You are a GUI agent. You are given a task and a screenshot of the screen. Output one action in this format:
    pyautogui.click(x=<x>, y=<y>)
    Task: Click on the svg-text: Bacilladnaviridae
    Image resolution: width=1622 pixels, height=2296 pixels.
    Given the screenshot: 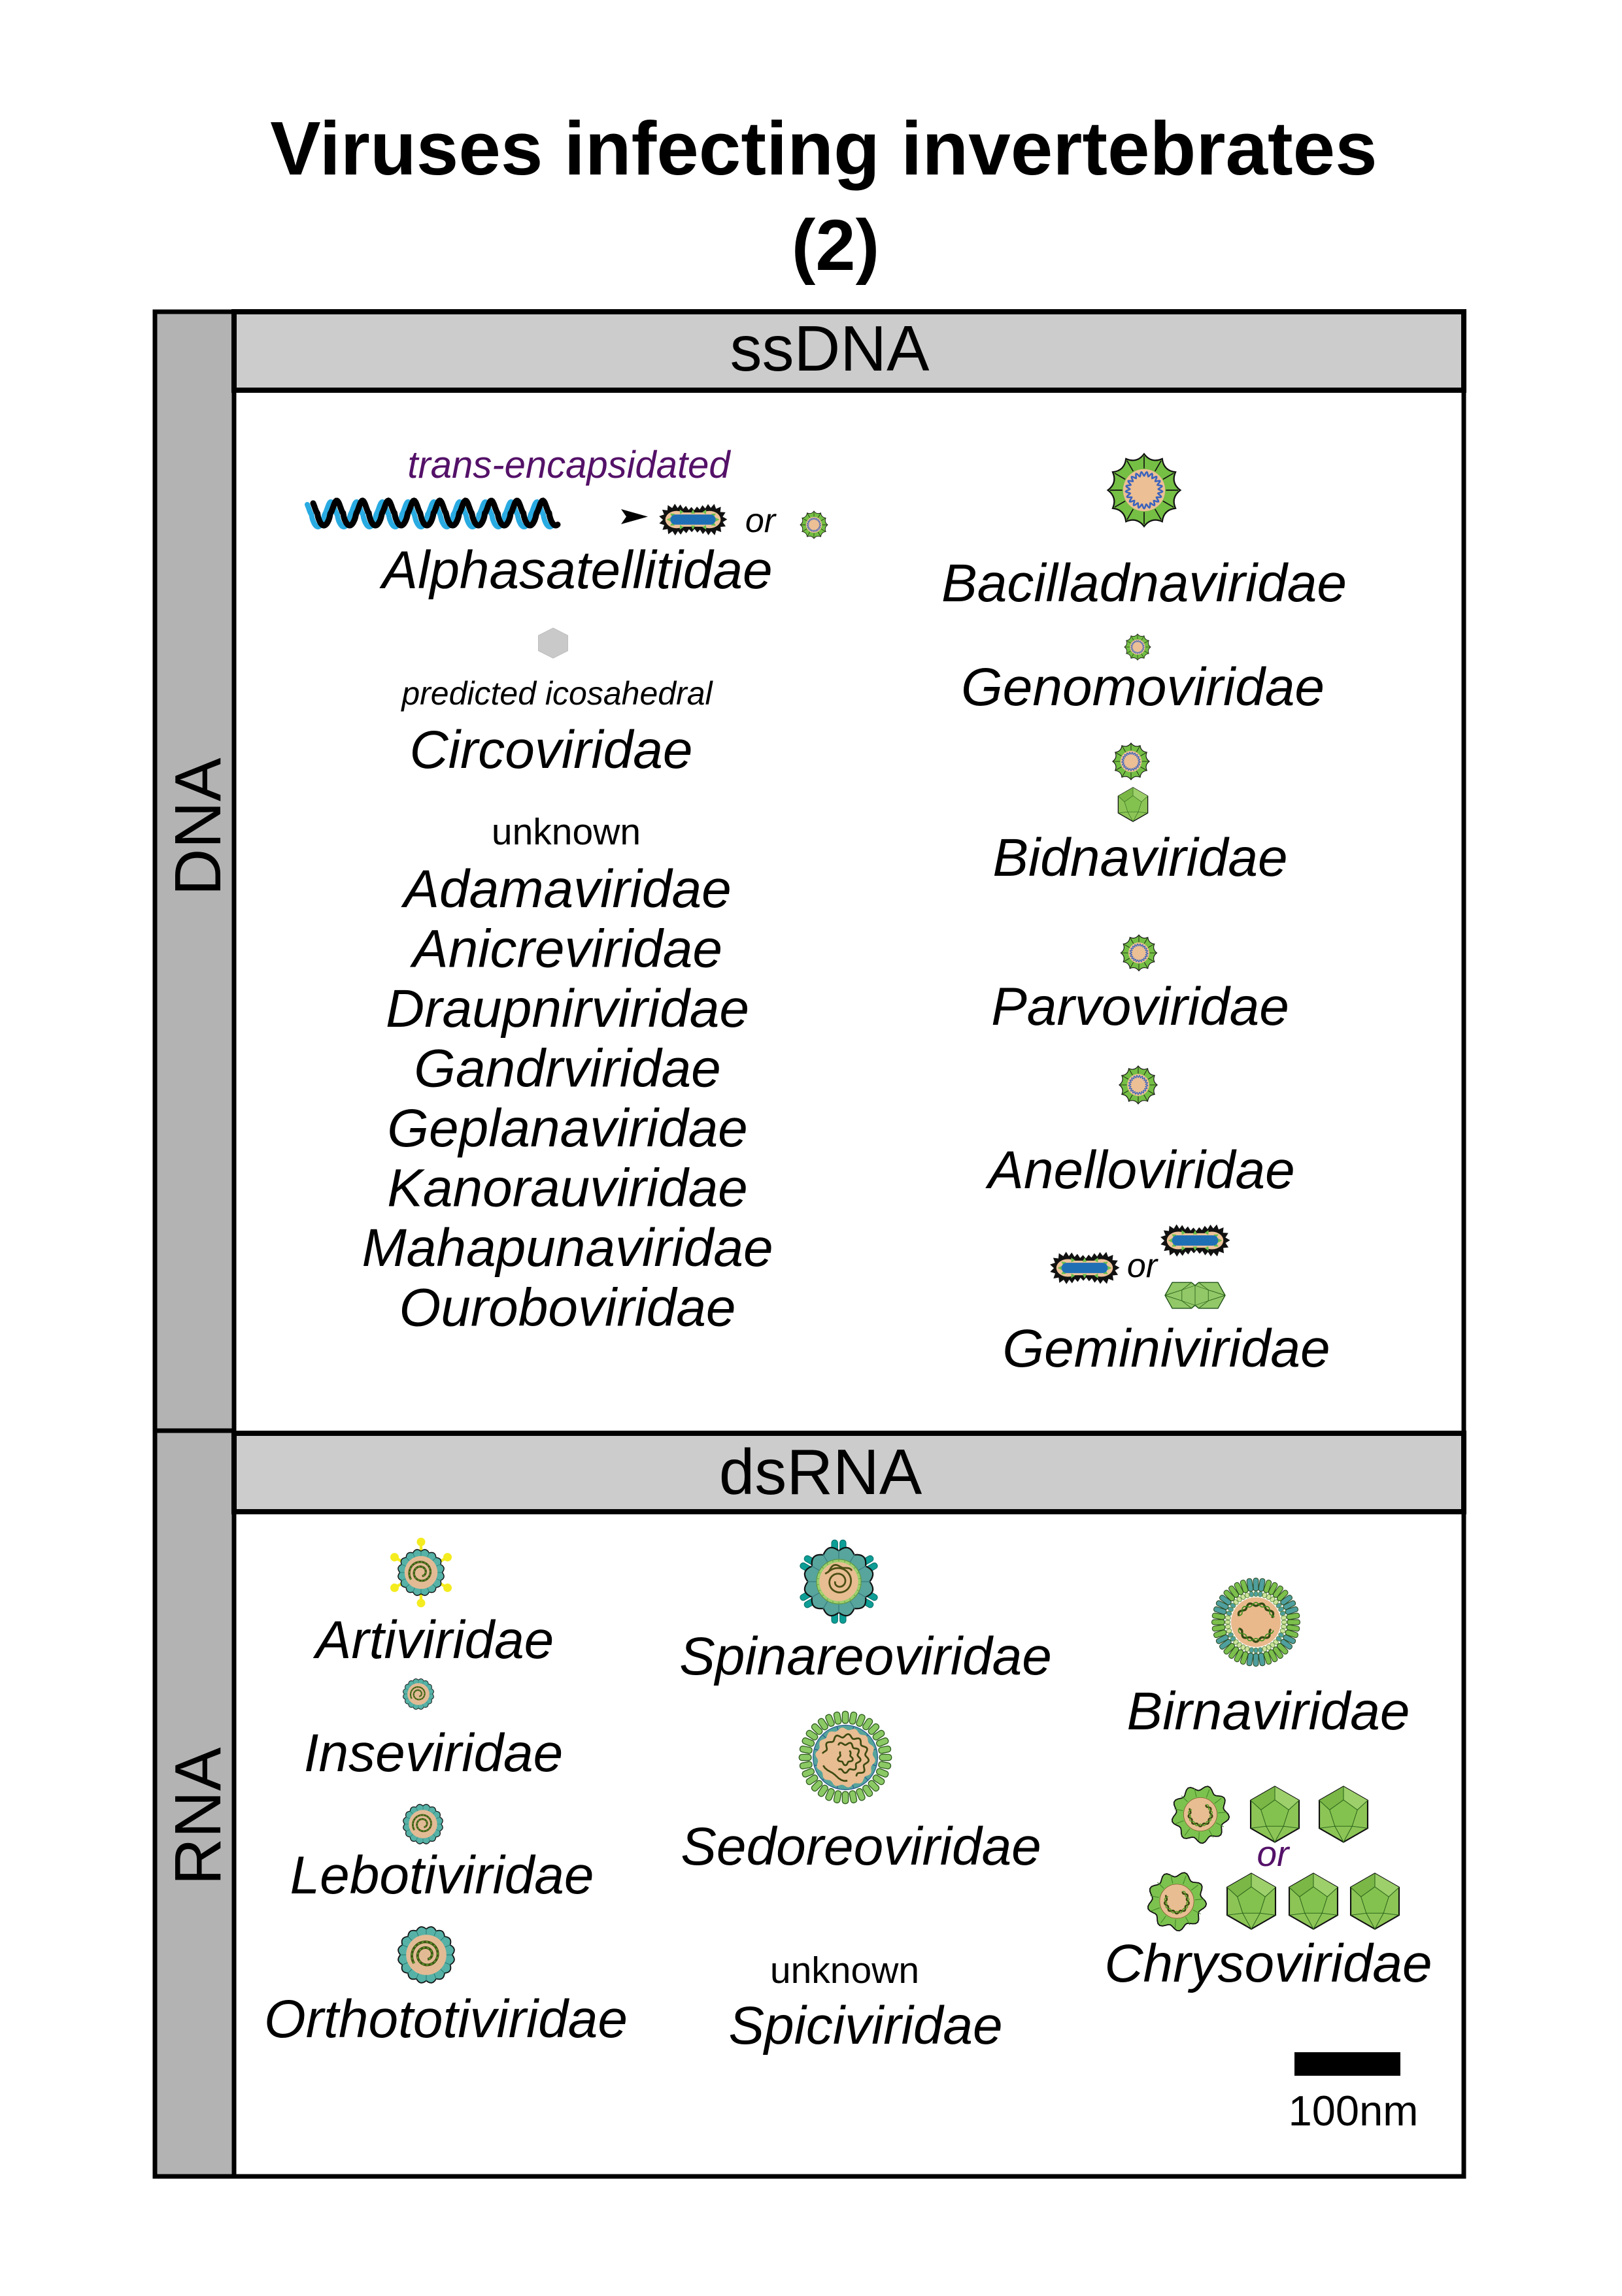 What is the action you would take?
    pyautogui.click(x=1144, y=583)
    